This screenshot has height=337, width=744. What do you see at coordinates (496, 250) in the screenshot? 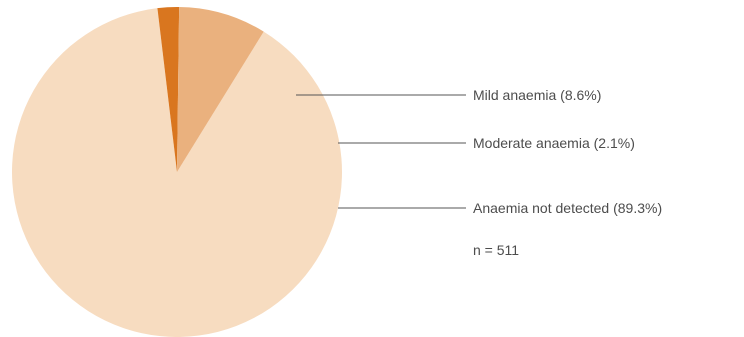
I see `sample-size-note: n = 511` at bounding box center [496, 250].